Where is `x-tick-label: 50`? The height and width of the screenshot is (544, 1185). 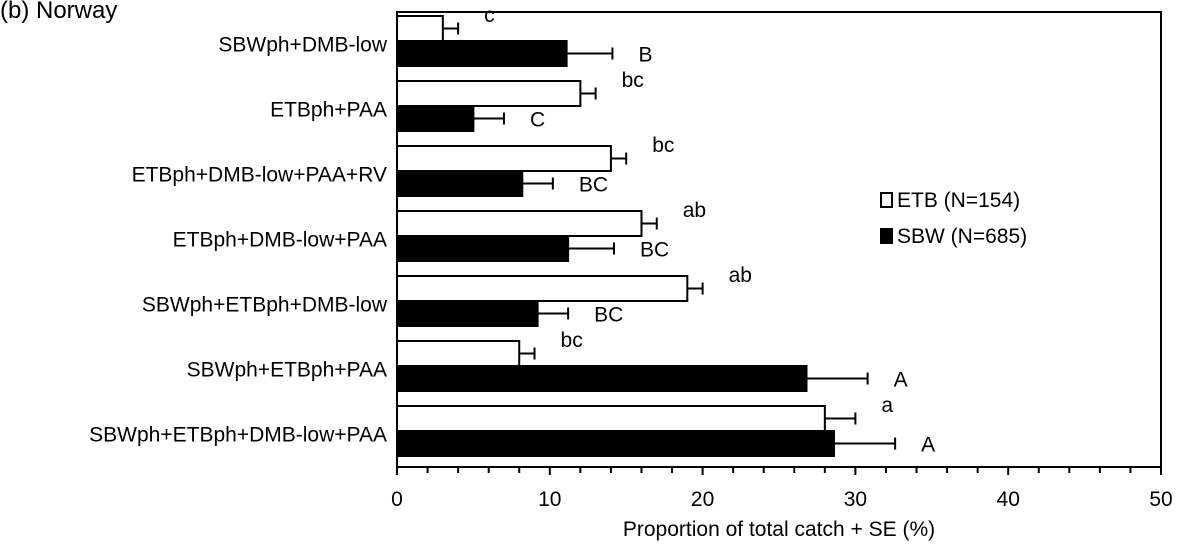
x-tick-label: 50 is located at coordinates (1160, 499).